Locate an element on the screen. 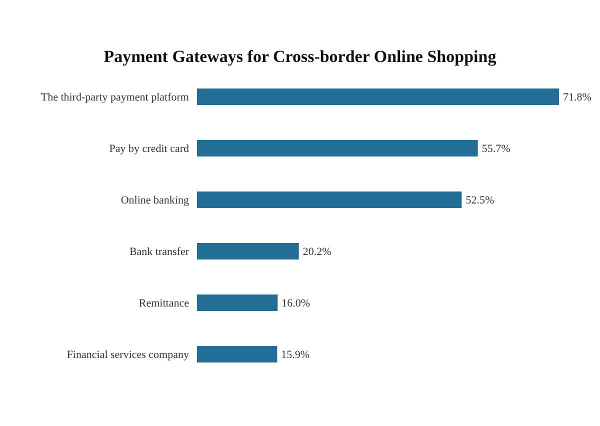 This screenshot has width=600, height=426. data-label: 71.8% is located at coordinates (577, 98).